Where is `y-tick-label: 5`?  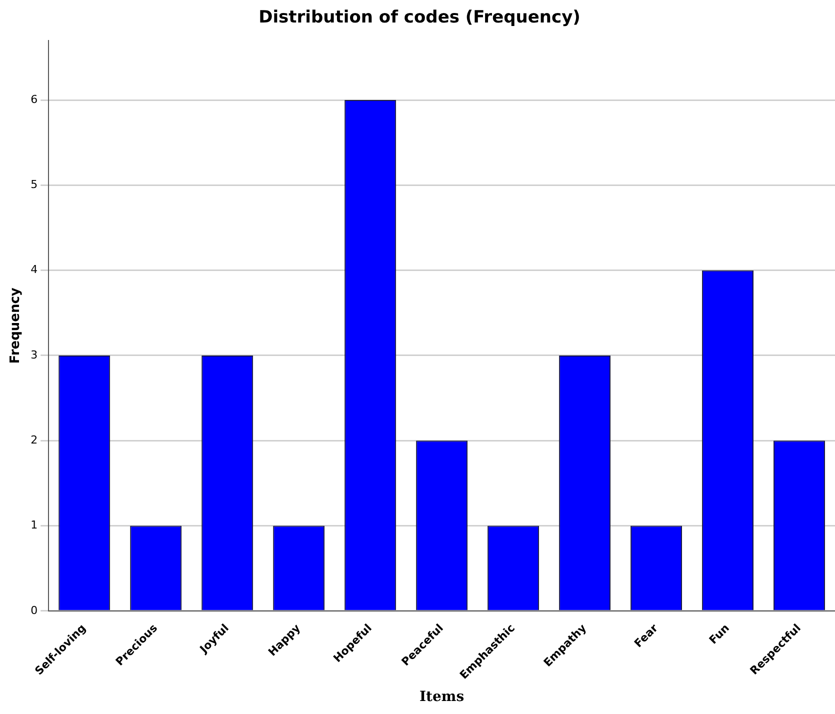 y-tick-label: 5 is located at coordinates (34, 185).